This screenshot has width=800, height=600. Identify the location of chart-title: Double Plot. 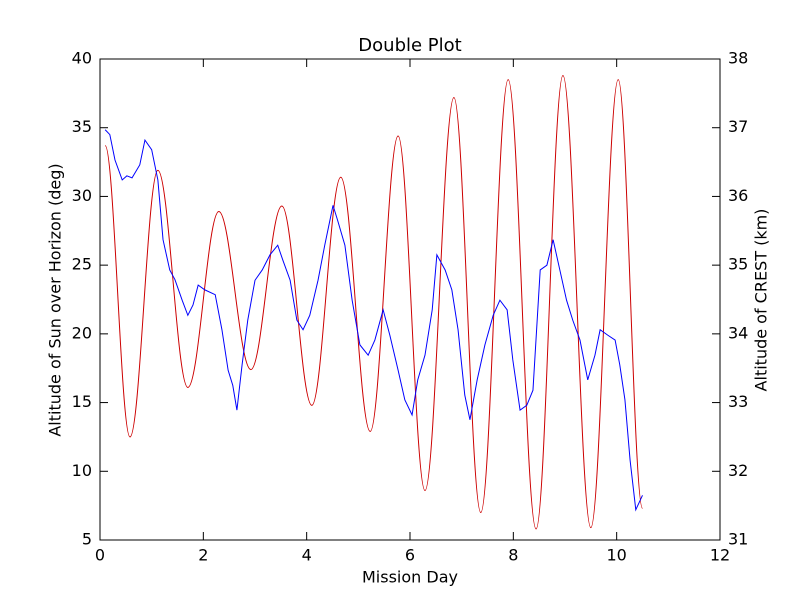
(409, 45).